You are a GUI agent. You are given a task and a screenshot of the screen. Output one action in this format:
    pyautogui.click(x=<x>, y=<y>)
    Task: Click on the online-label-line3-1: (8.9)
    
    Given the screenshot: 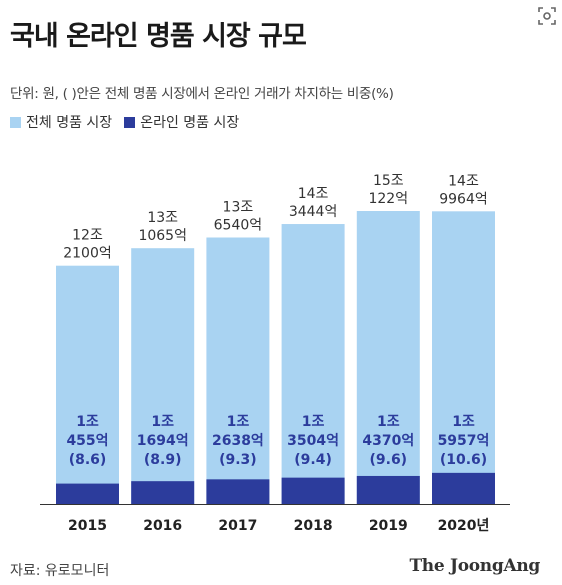 What is the action you would take?
    pyautogui.click(x=163, y=460)
    